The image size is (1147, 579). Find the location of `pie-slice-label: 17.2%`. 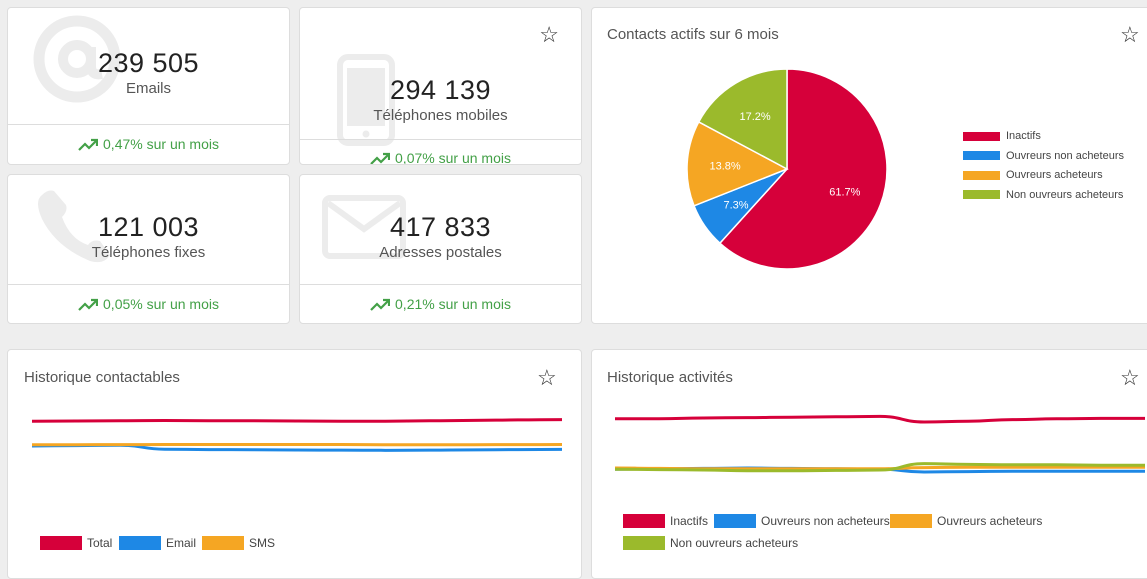

pie-slice-label: 17.2% is located at coordinates (755, 117).